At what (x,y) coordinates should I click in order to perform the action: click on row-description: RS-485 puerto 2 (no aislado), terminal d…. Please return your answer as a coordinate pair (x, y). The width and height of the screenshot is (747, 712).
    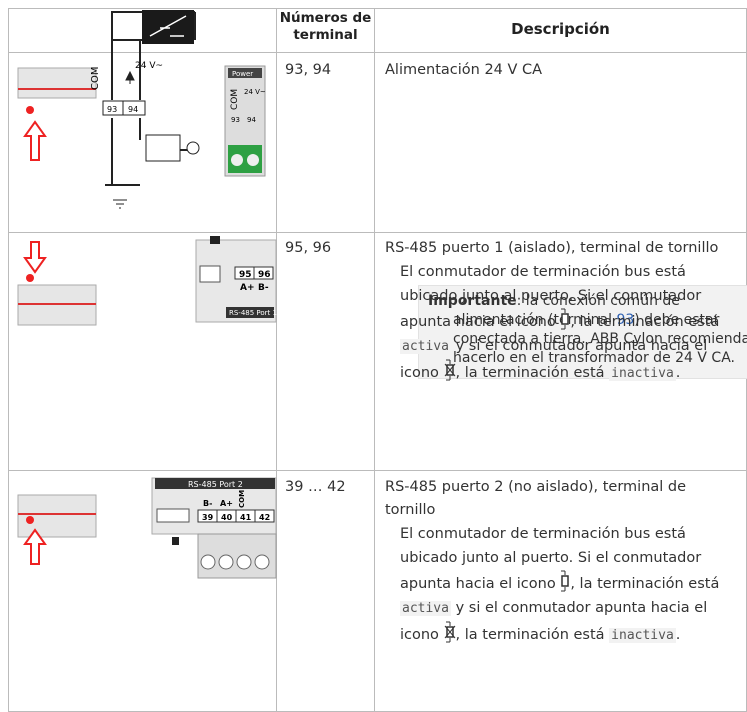
    Looking at the image, I should click on (562, 562).